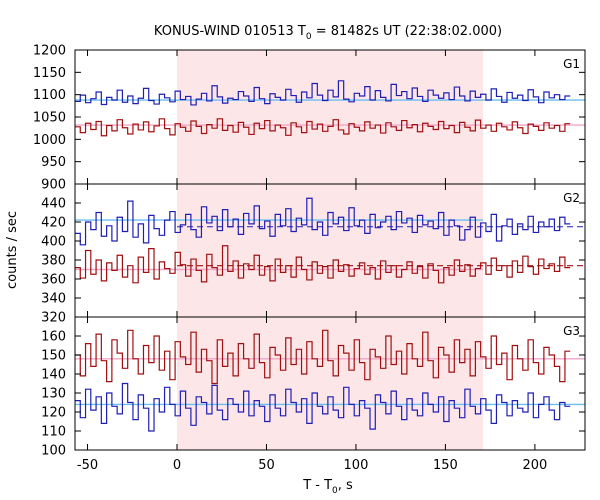 This screenshot has height=500, width=600. Describe the element at coordinates (49, 73) in the screenshot. I see `panel-G1-ytick-label: 1150` at that location.